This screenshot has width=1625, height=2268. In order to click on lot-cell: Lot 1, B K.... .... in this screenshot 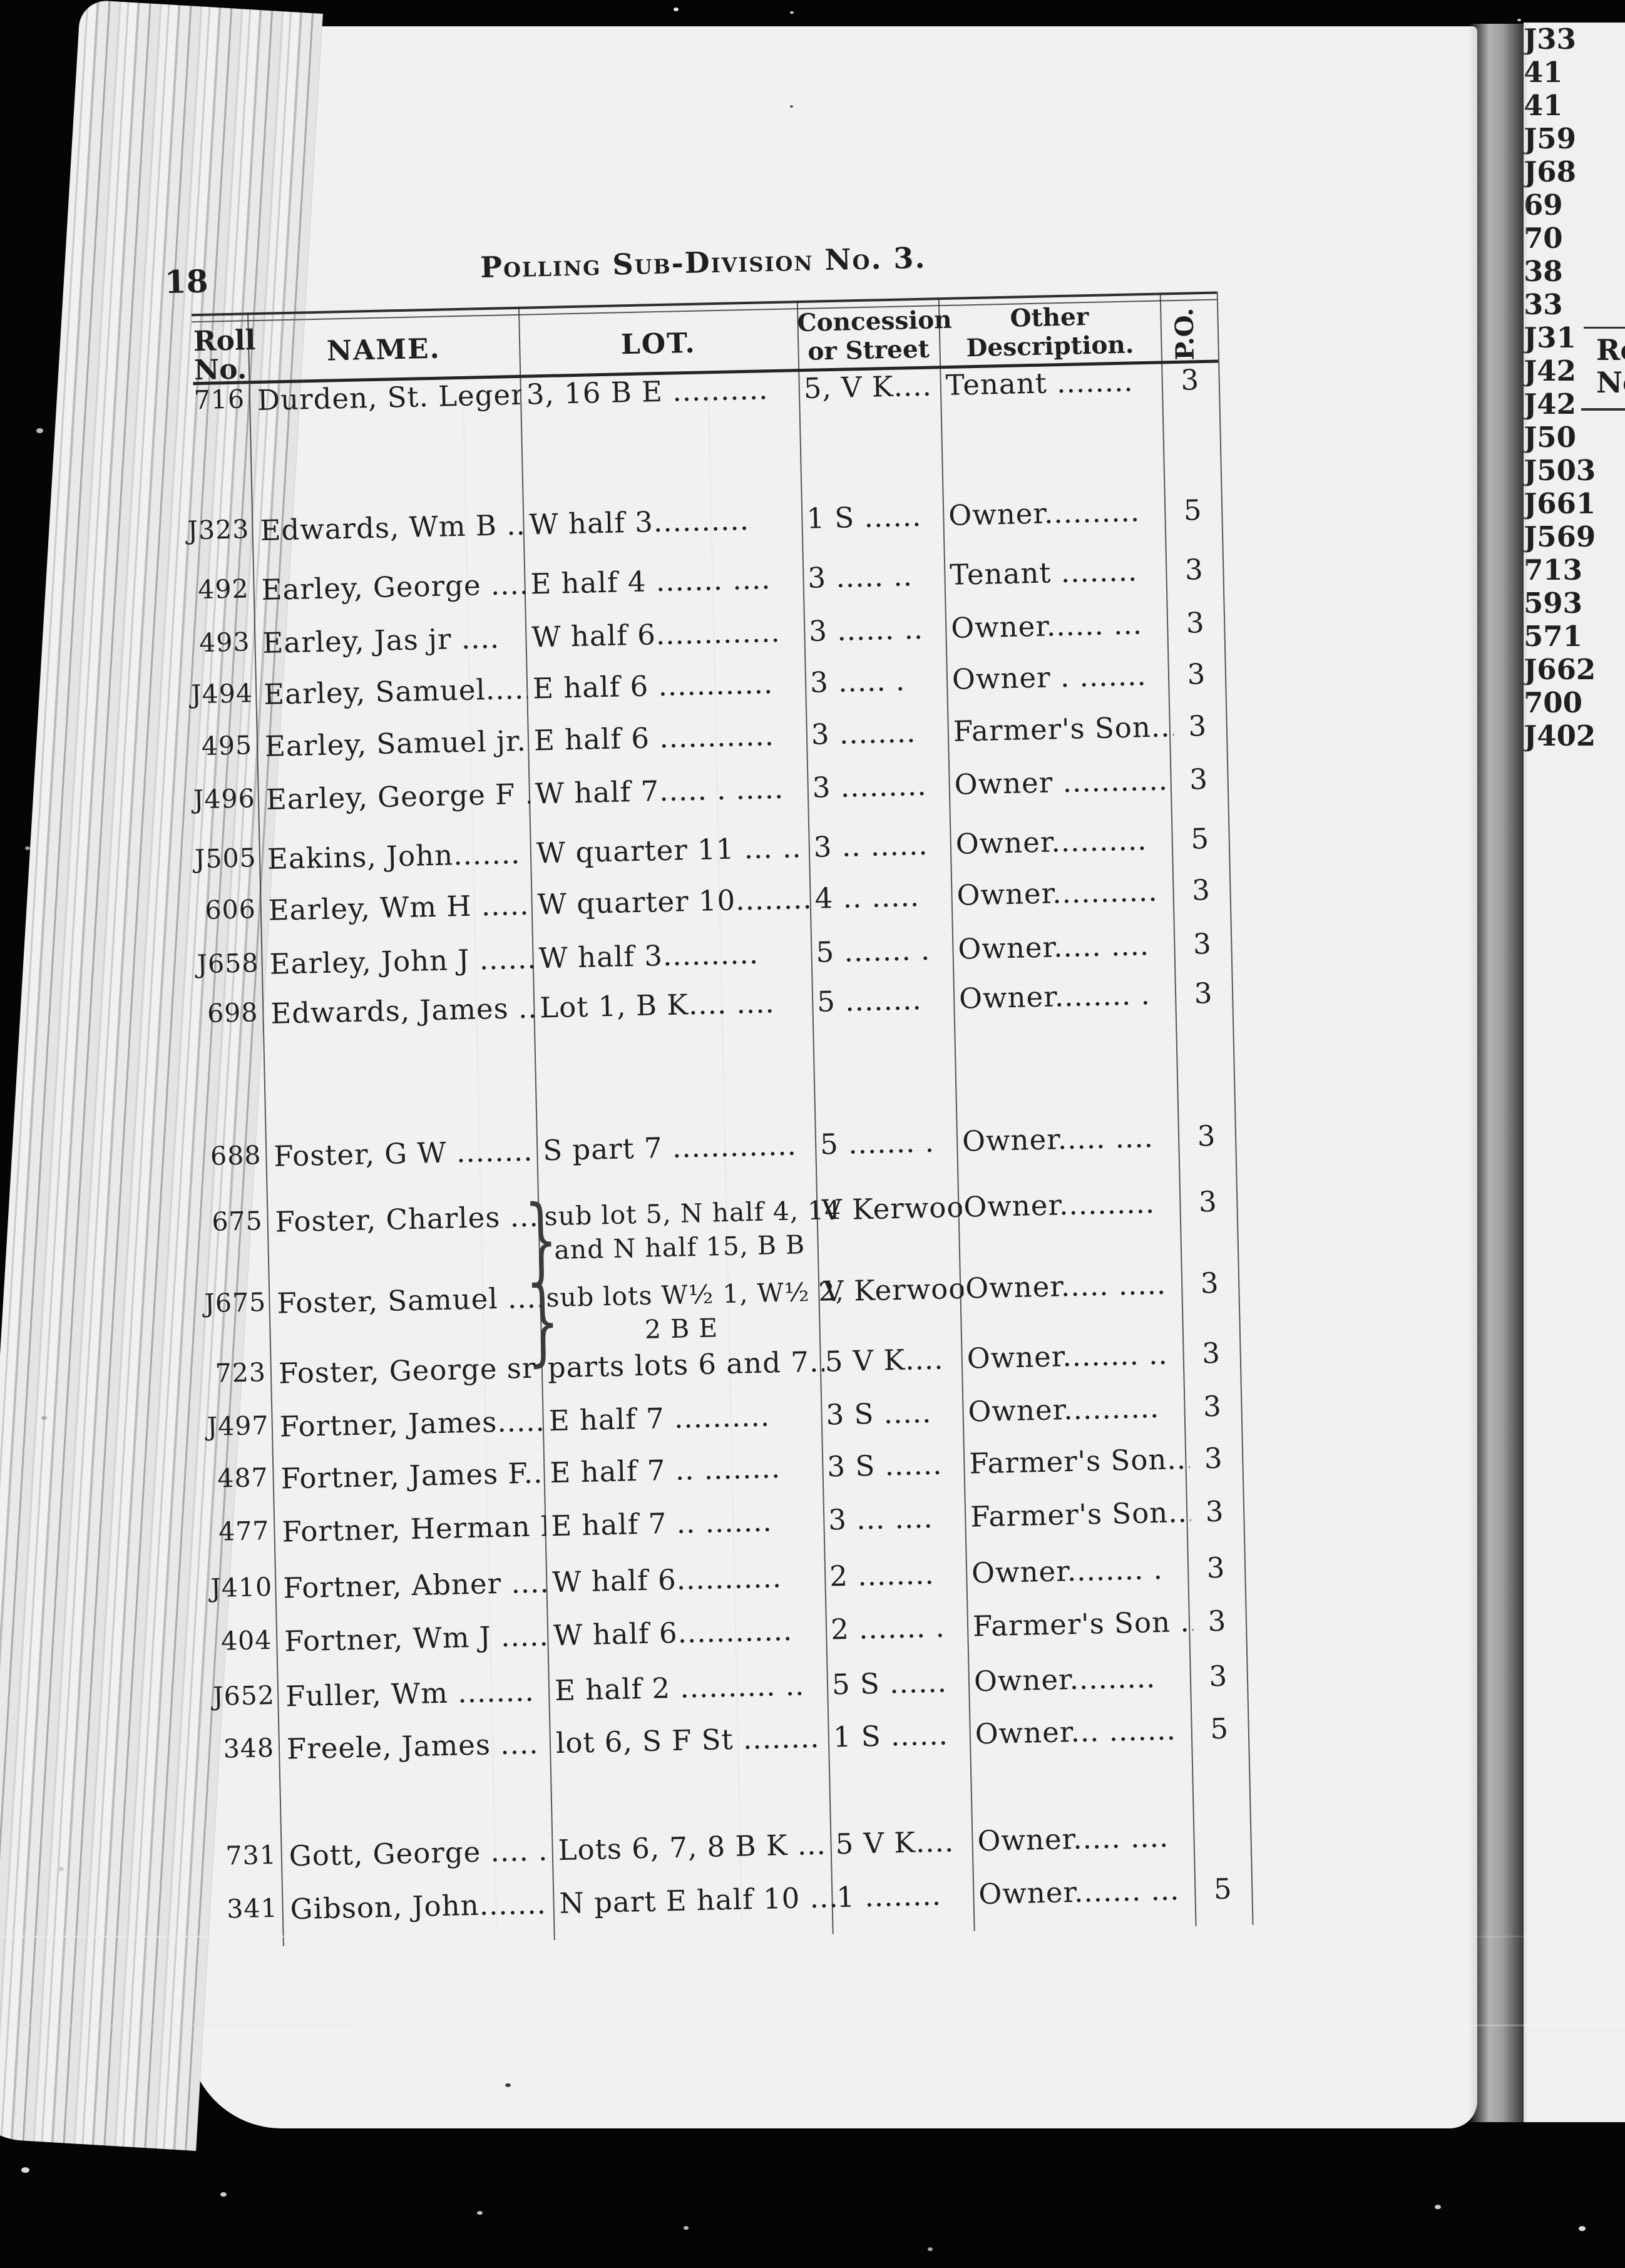, I will do `click(657, 1005)`.